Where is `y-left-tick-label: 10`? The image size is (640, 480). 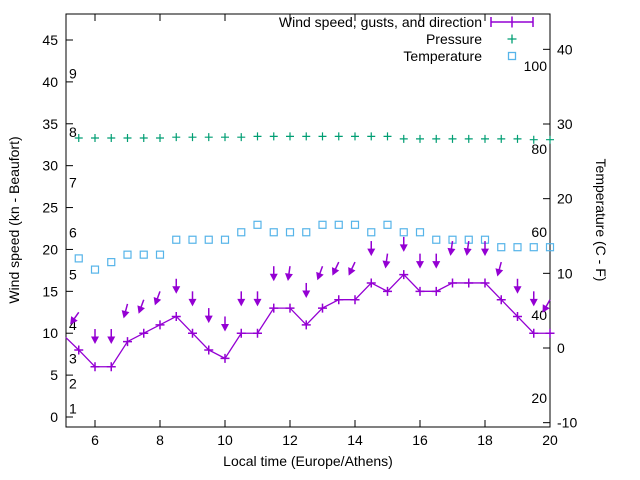
y-left-tick-label: 10 is located at coordinates (50, 333).